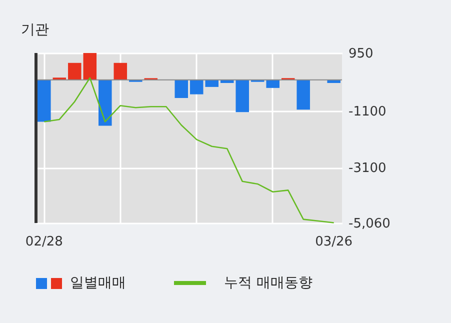  What do you see at coordinates (44, 242) in the screenshot?
I see `x-tick-label: 02/28` at bounding box center [44, 242].